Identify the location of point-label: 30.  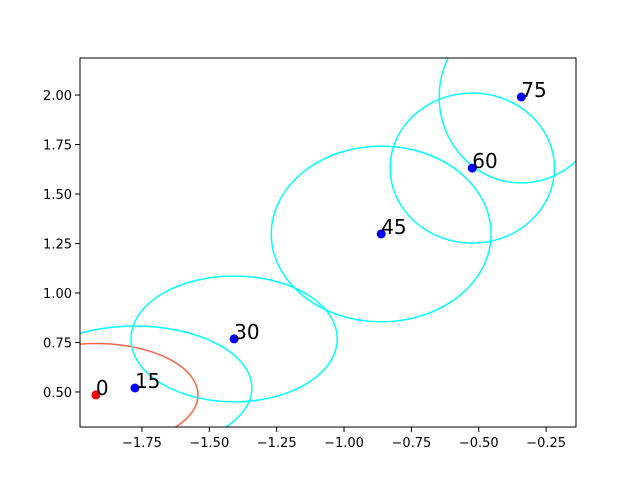
(246, 332).